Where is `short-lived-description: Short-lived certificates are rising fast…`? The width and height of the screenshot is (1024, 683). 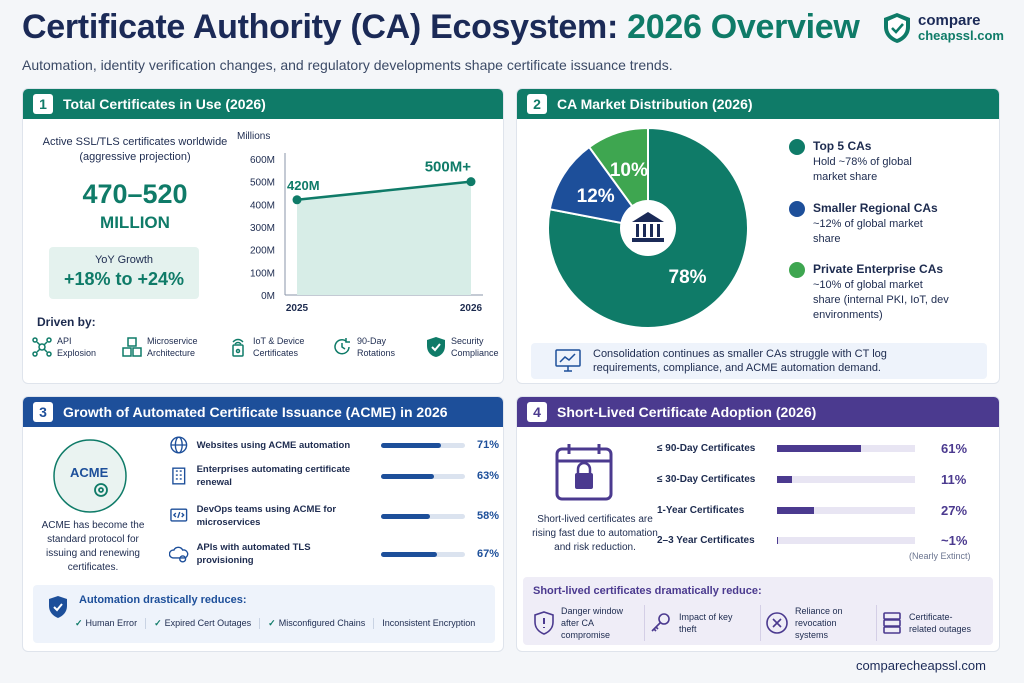 short-lived-description: Short-lived certificates are rising fast… is located at coordinates (595, 533).